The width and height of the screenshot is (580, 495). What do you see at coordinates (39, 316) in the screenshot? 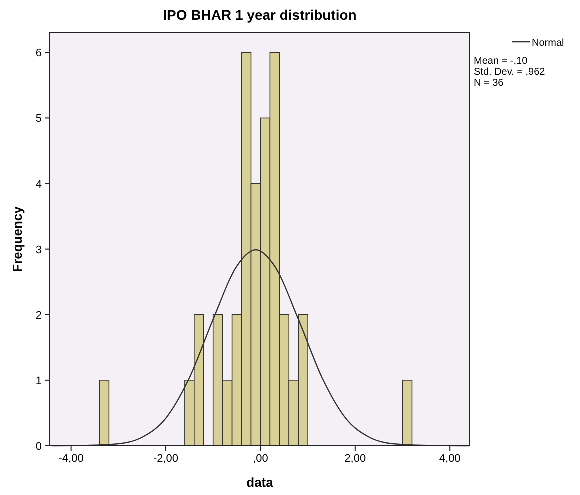
I see `y-tick-label: 2` at bounding box center [39, 316].